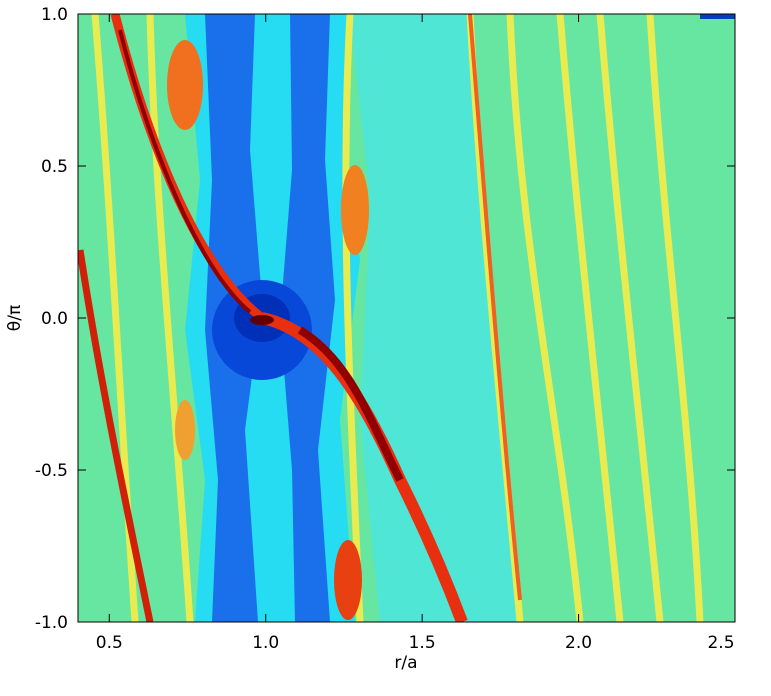  I want to click on x-tick-label: 0.5, so click(109, 643).